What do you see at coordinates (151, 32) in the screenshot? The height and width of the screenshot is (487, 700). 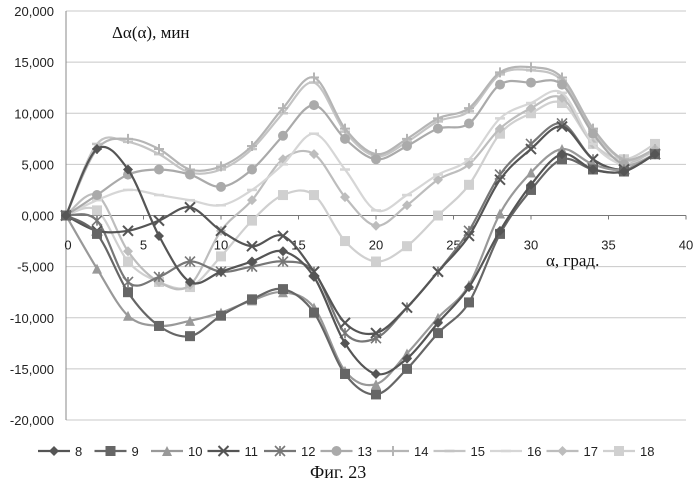 I see `y-axis-label: Δα(α), мин` at bounding box center [151, 32].